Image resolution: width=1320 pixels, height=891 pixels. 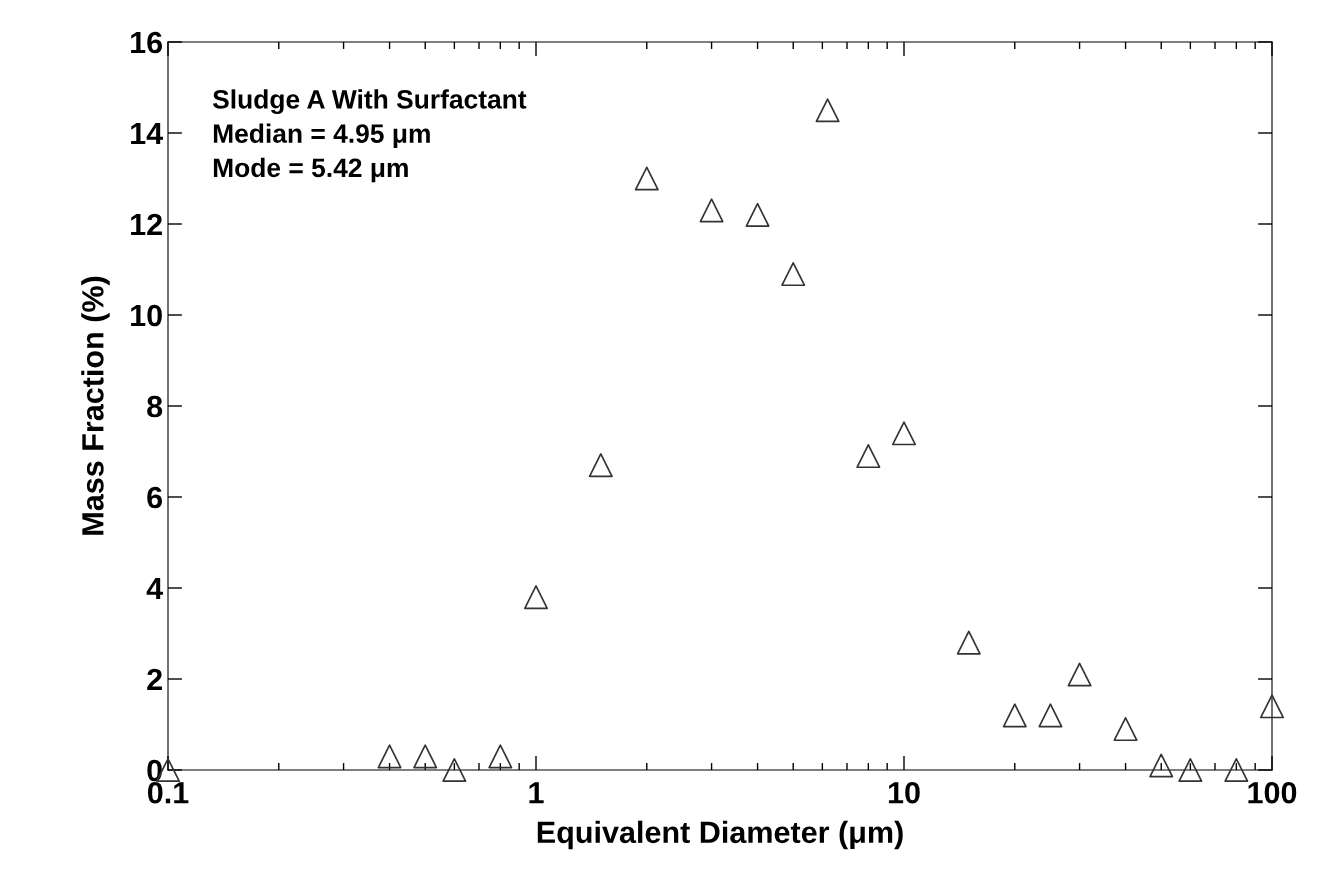 I want to click on y-tick-label: 10, so click(x=146, y=315).